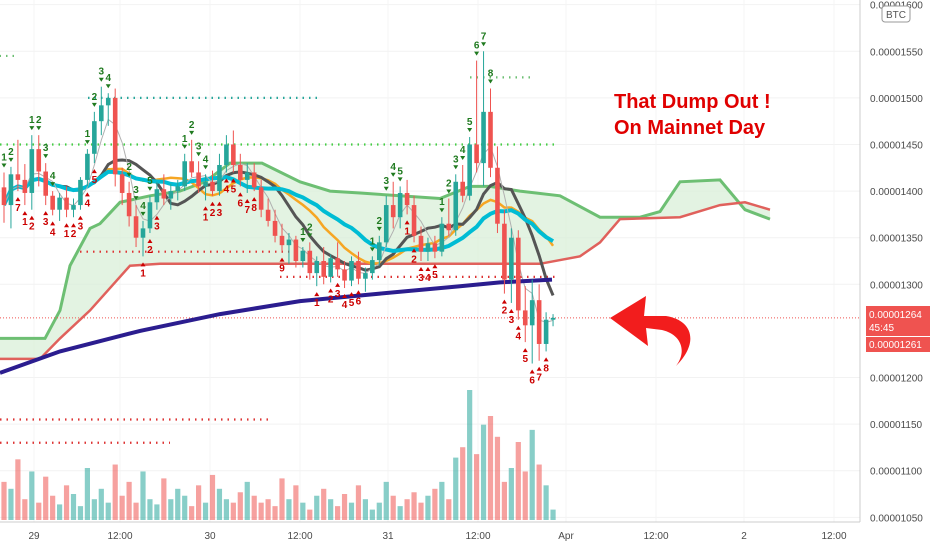 This screenshot has height=555, width=932. What do you see at coordinates (898, 321) in the screenshot?
I see `last-price-tag: 0.00001264 45:45` at bounding box center [898, 321].